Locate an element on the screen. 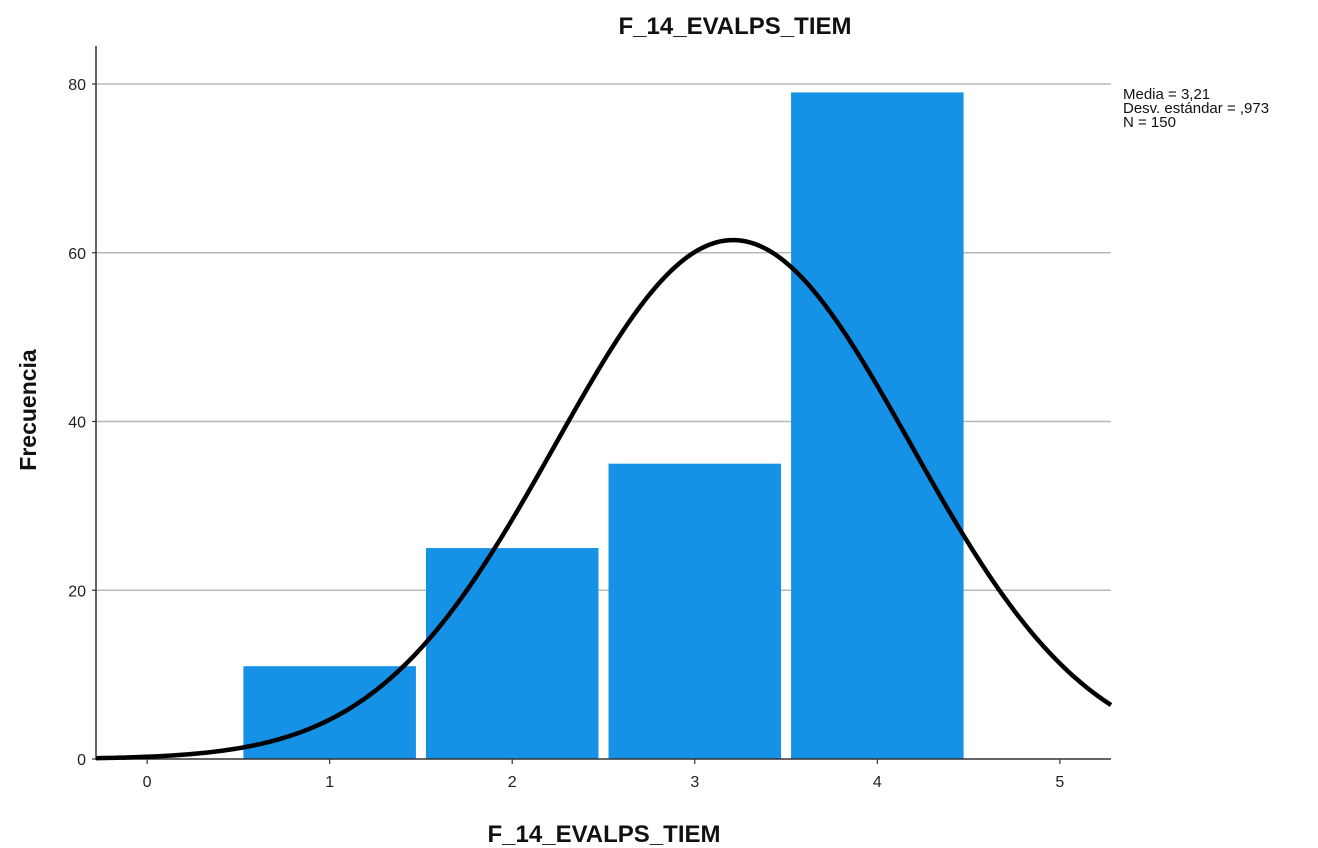 The height and width of the screenshot is (848, 1318). x-tick-label: 2 is located at coordinates (512, 782).